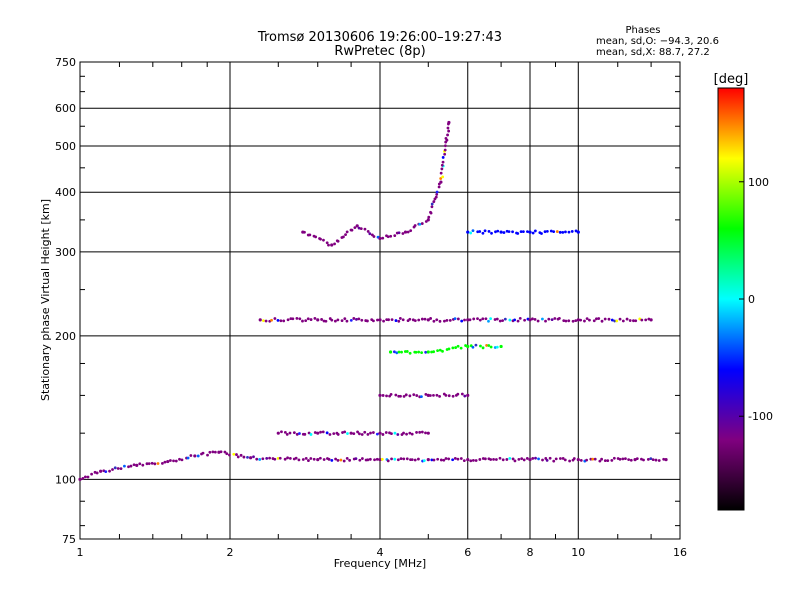 The image size is (800, 600). What do you see at coordinates (657, 41) in the screenshot?
I see `legend-line-o: mean, sd,O: −94.3, 20.6` at bounding box center [657, 41].